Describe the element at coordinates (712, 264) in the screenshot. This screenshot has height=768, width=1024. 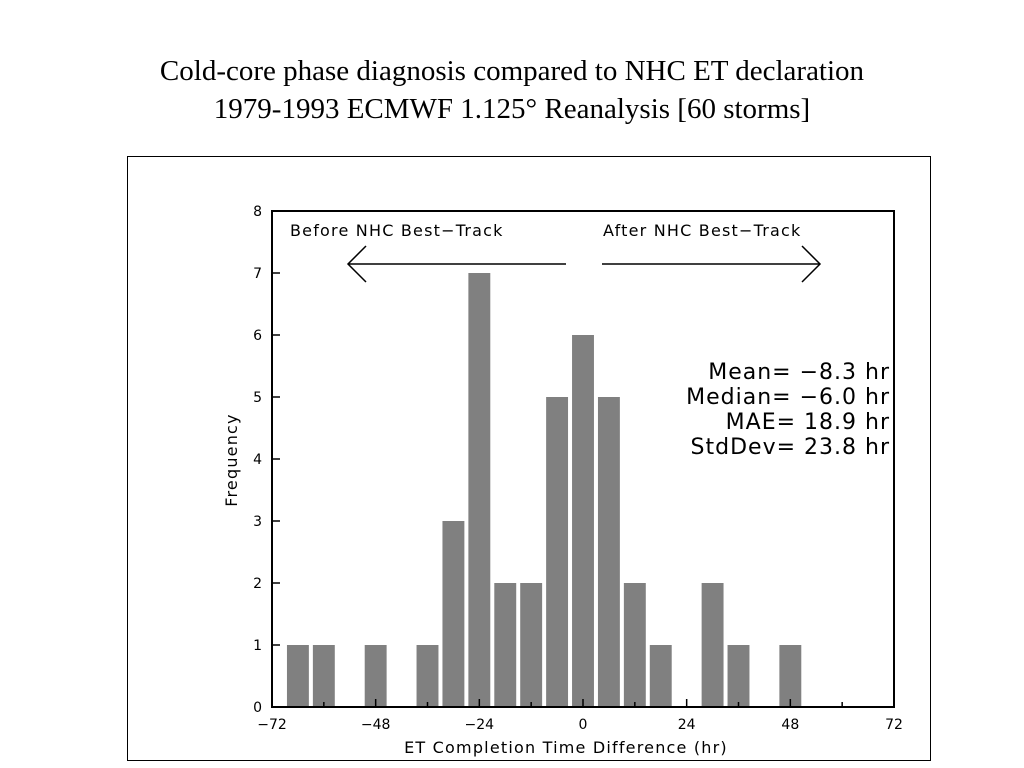
I see `right-arrow` at that location.